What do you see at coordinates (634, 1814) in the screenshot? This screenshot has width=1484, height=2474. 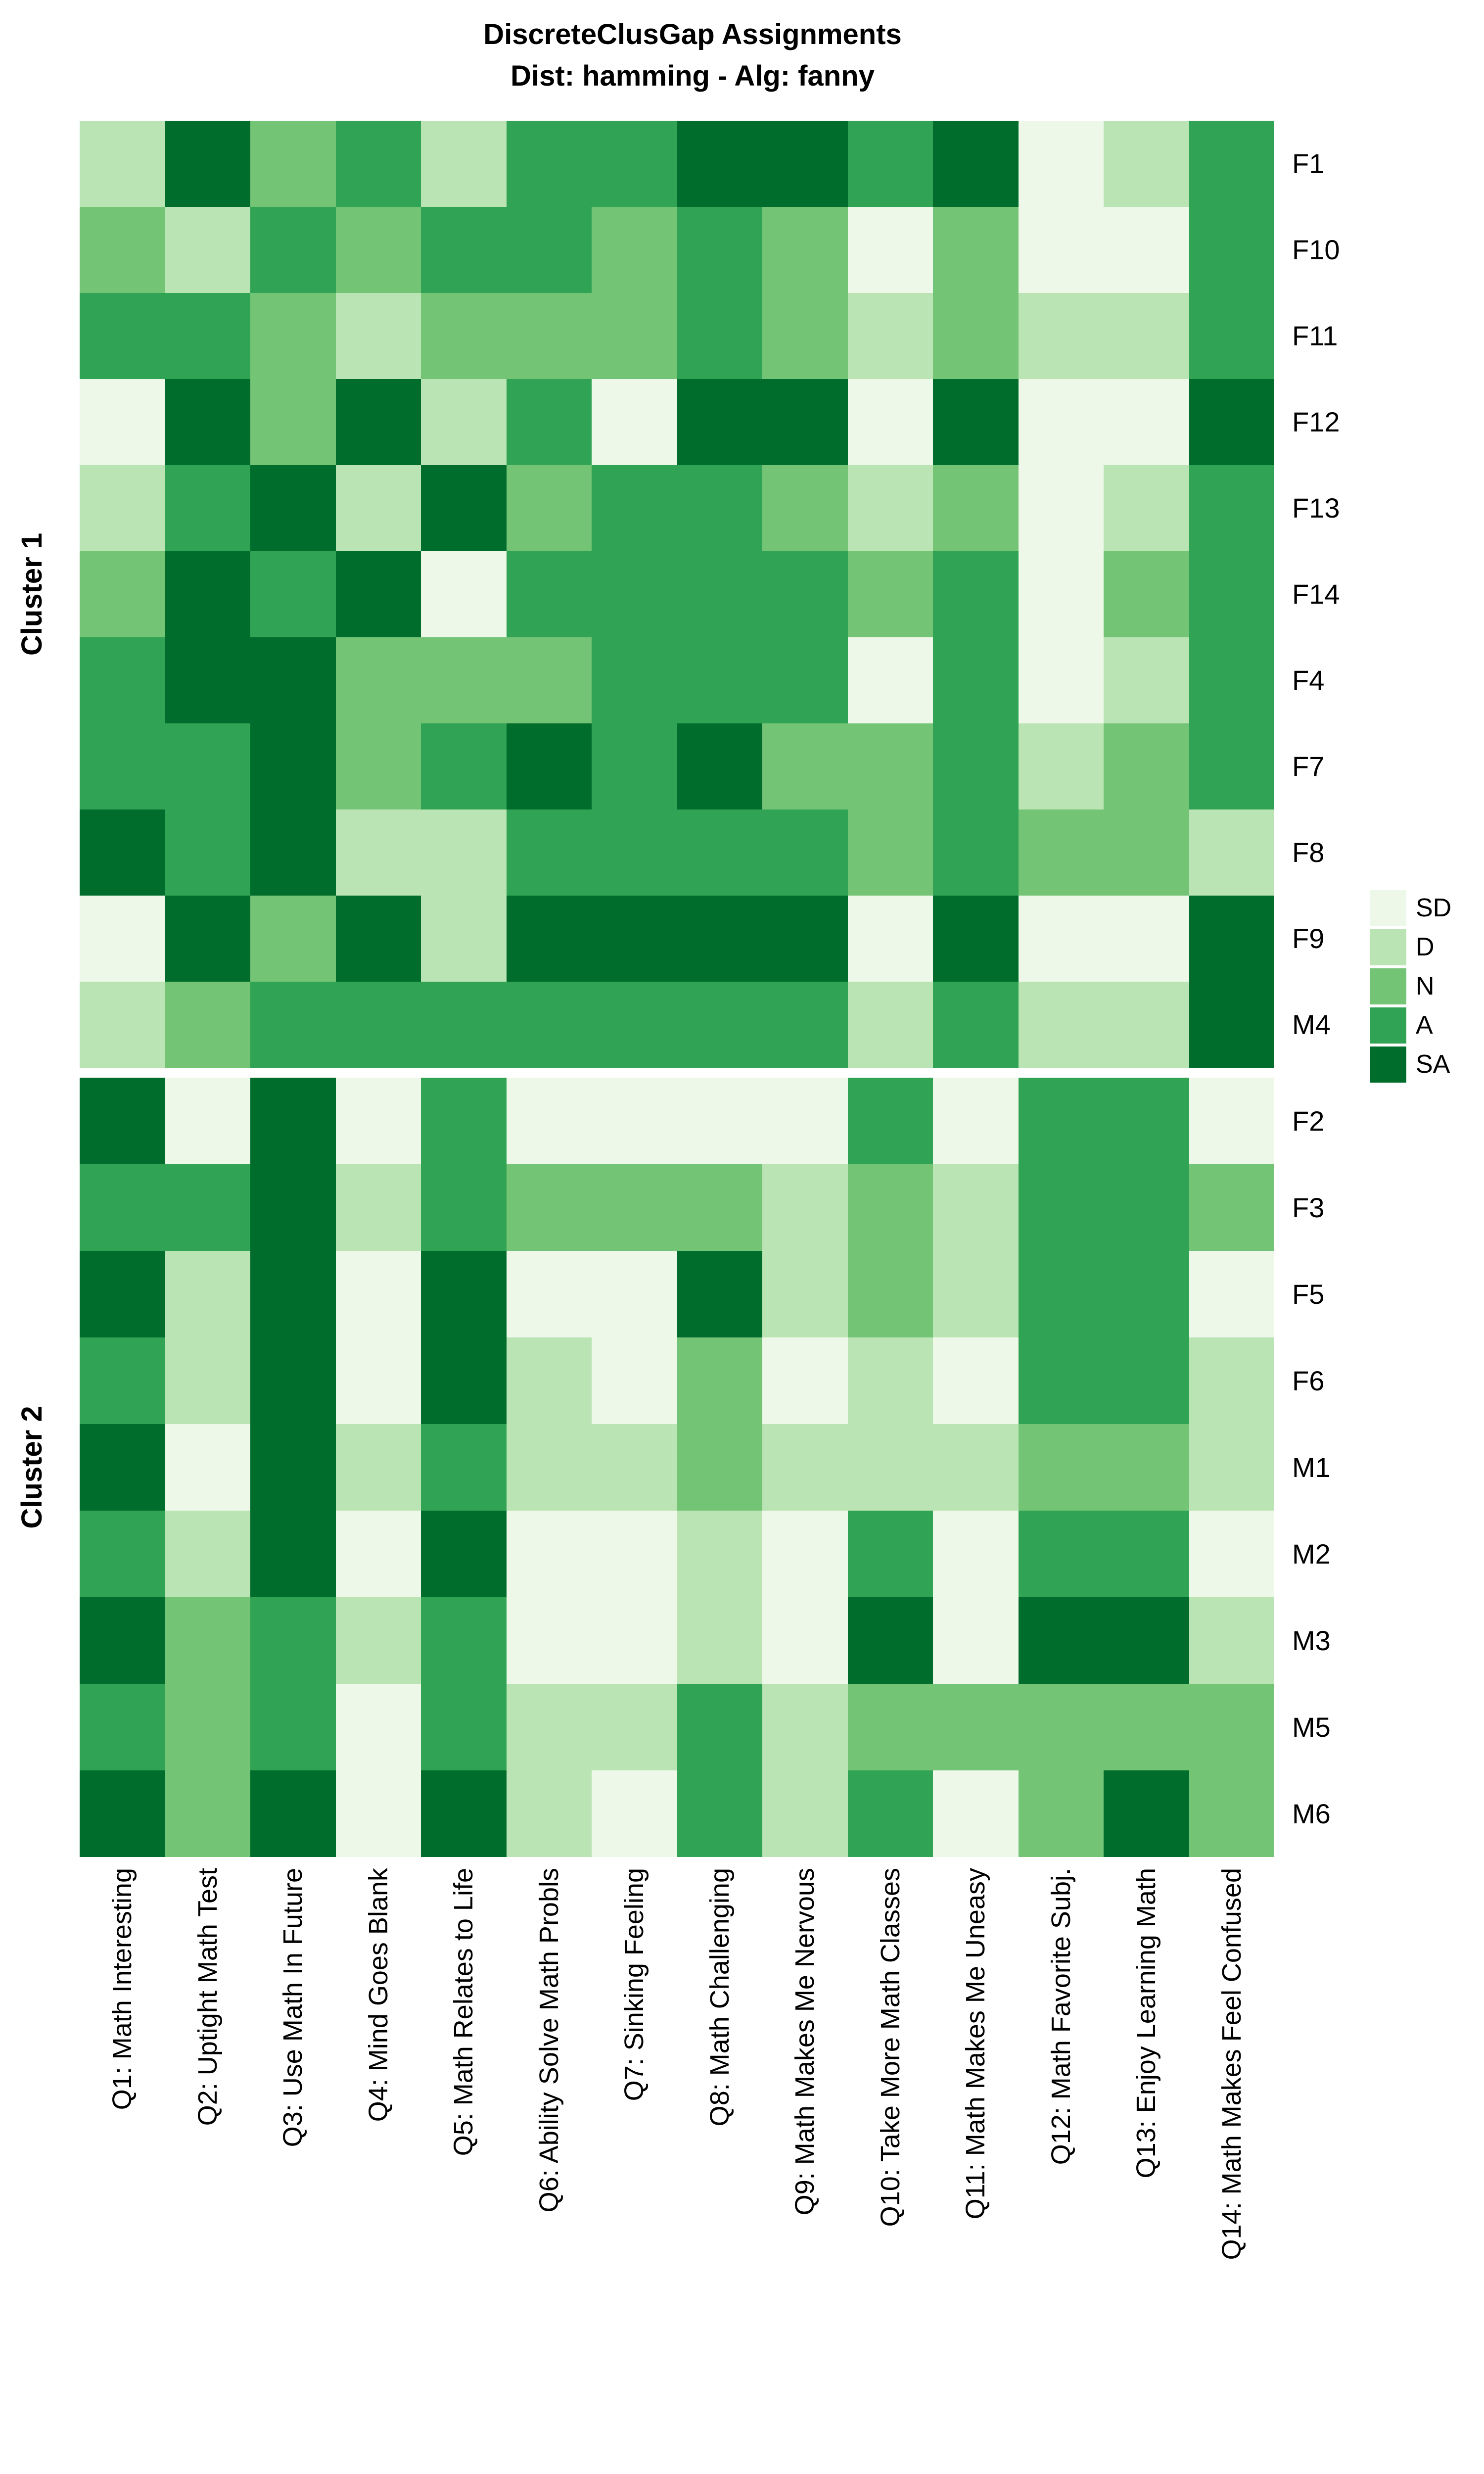 I see `heatmap-cell-M6-col7` at bounding box center [634, 1814].